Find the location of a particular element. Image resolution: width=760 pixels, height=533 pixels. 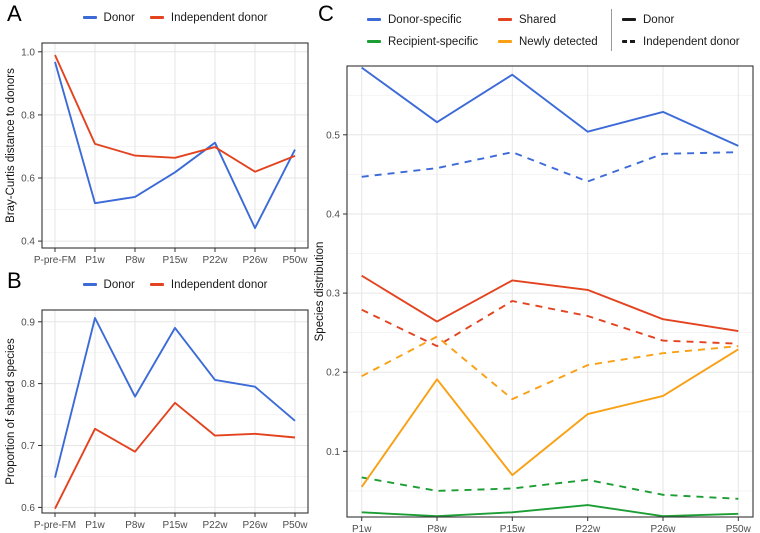

series-shared-independent-donor is located at coordinates (550, 324).